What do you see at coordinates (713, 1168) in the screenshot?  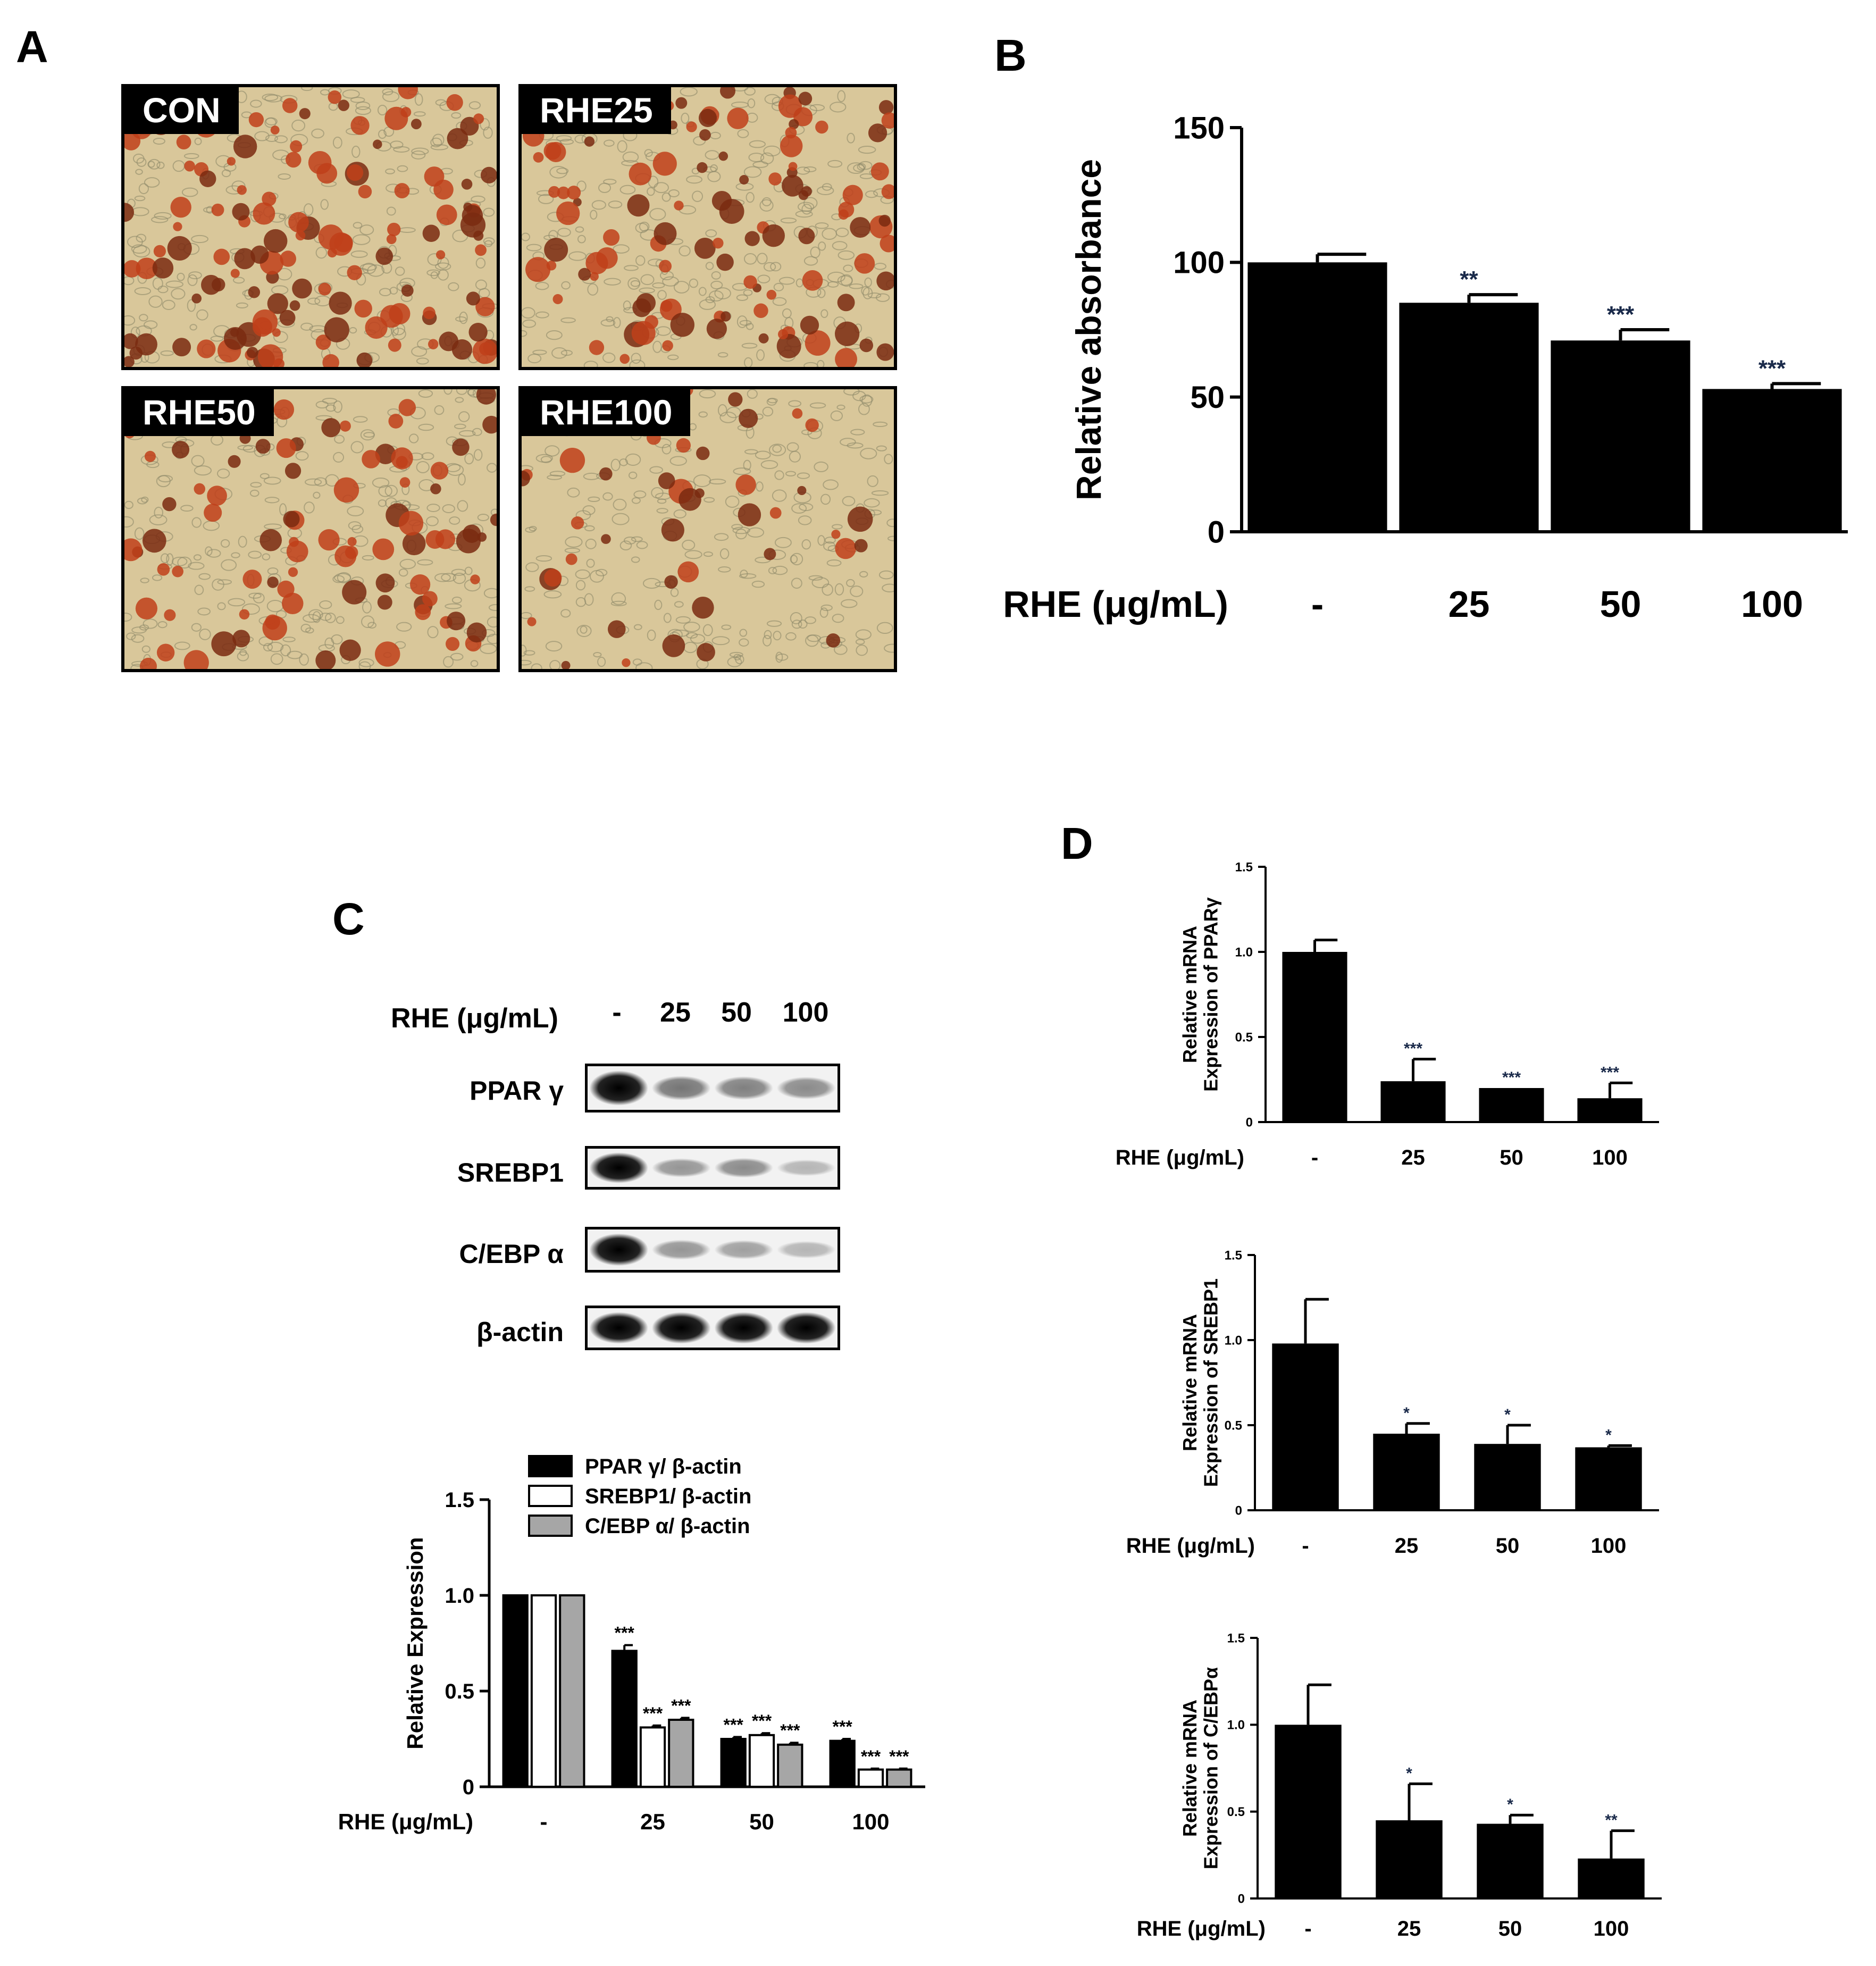 I see `blot-srebp1` at bounding box center [713, 1168].